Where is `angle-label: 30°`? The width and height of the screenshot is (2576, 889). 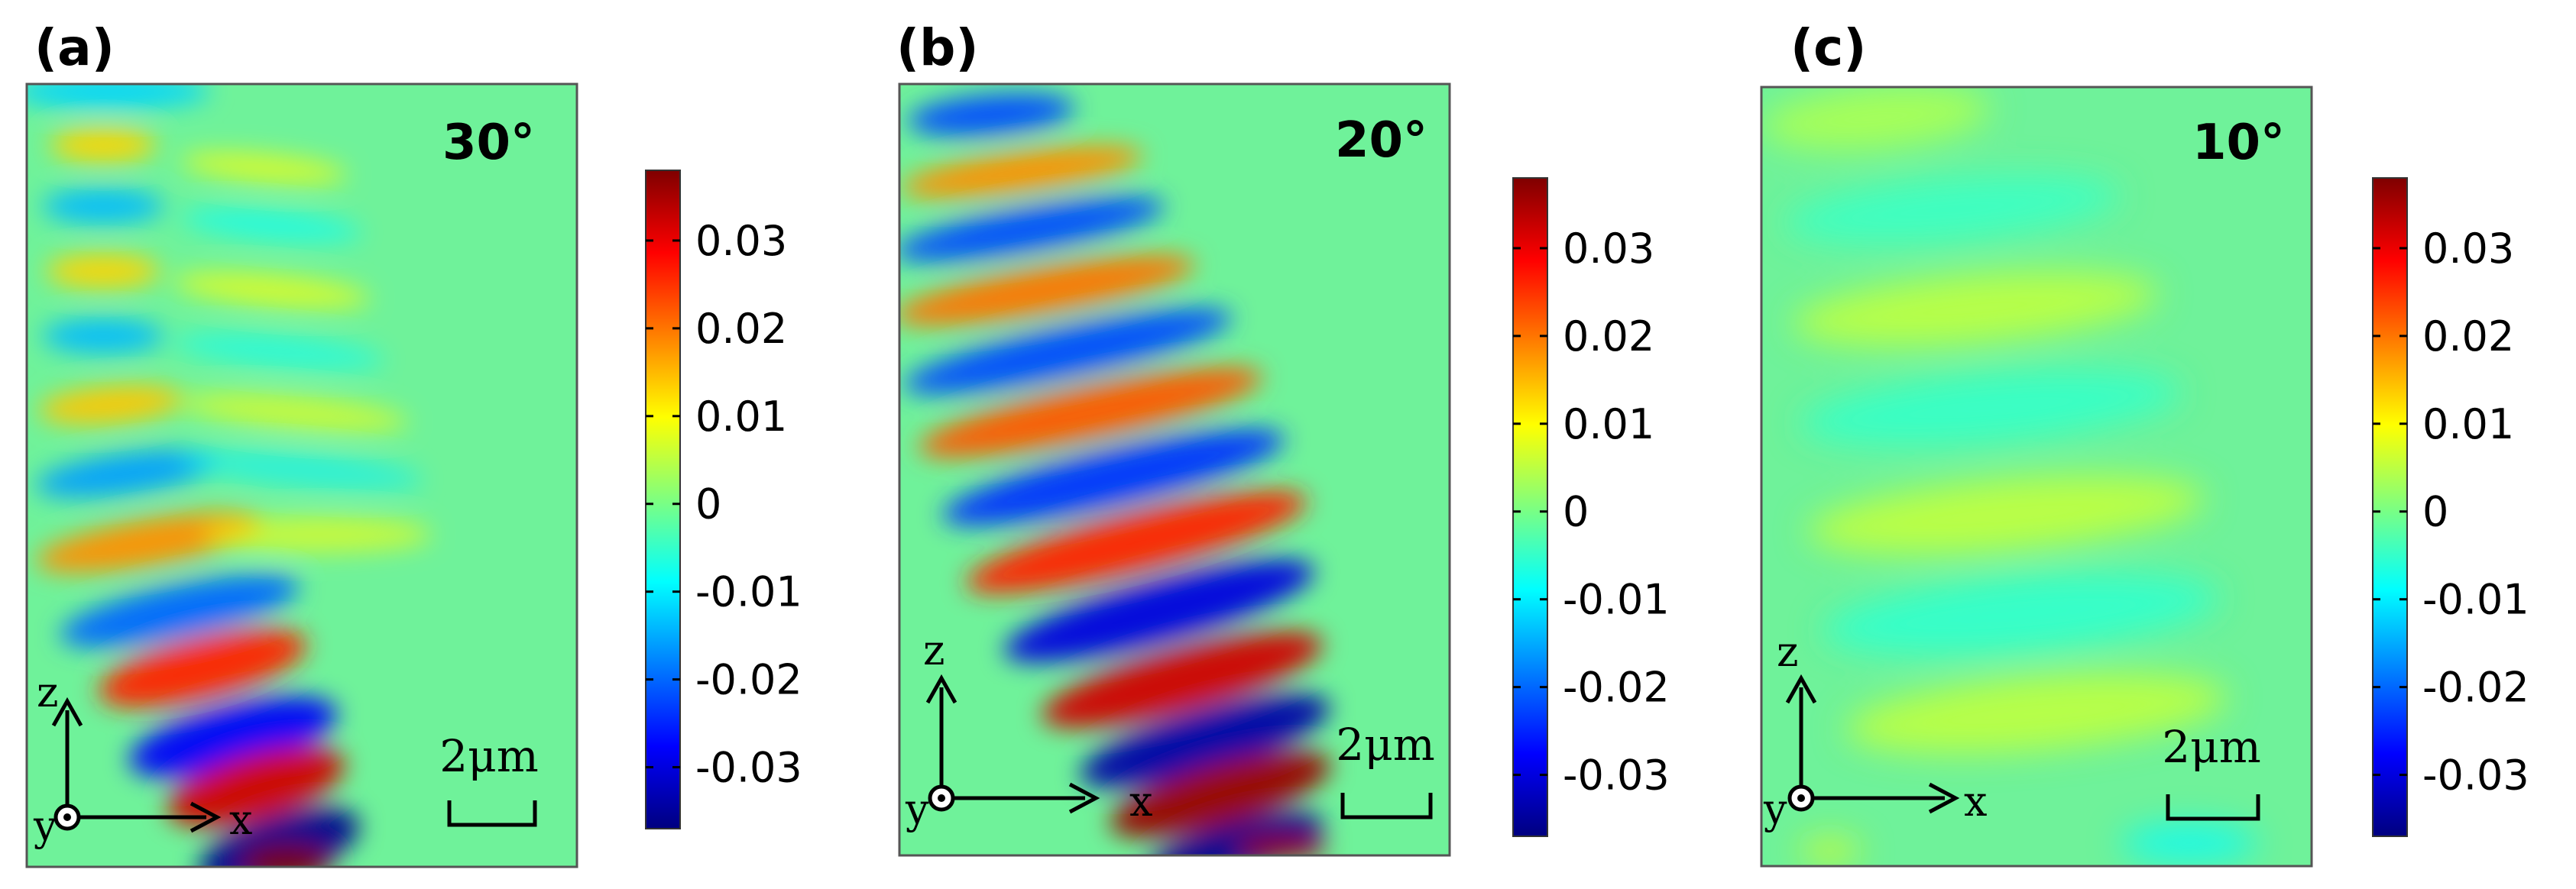 angle-label: 30° is located at coordinates (488, 143).